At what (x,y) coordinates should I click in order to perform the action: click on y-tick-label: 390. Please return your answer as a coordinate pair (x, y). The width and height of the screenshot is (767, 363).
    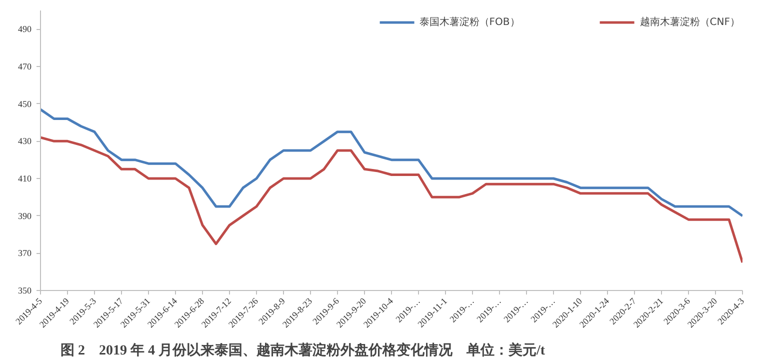
    Looking at the image, I should click on (25, 215).